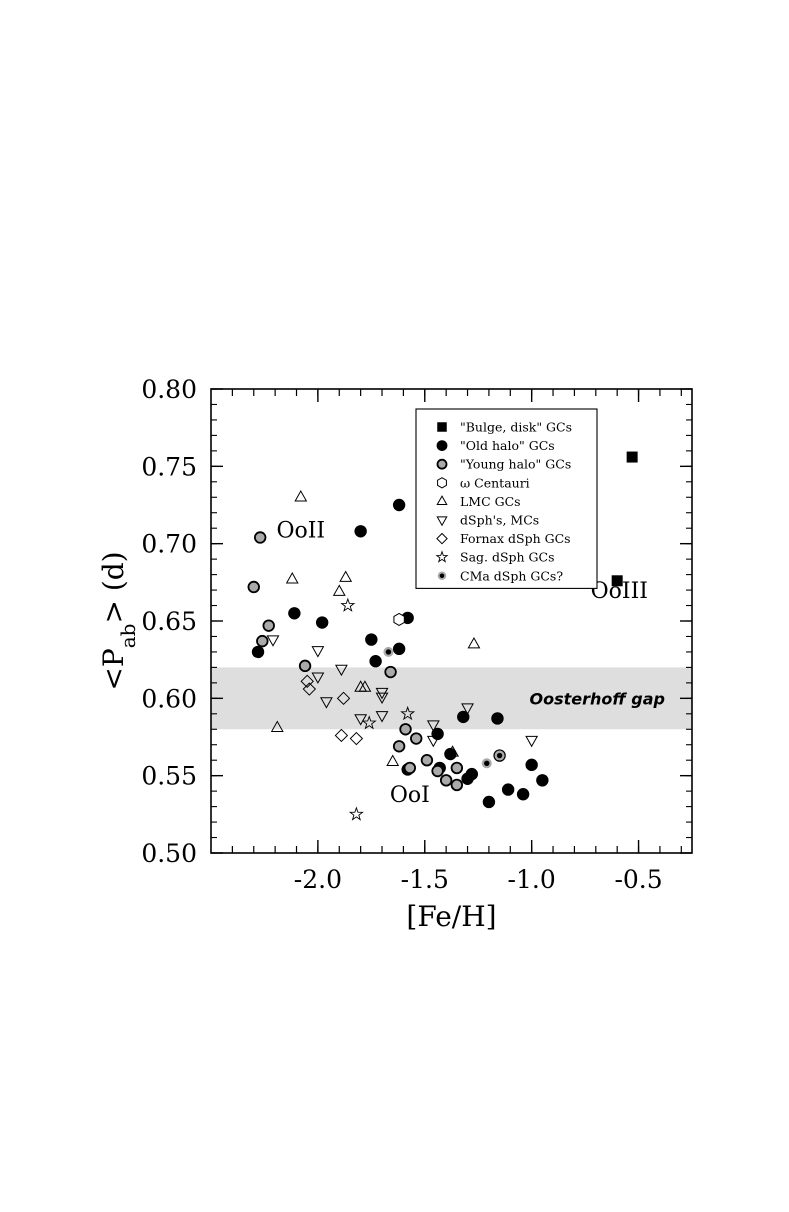  I want to click on y-tick-label: 0.70, so click(169, 544).